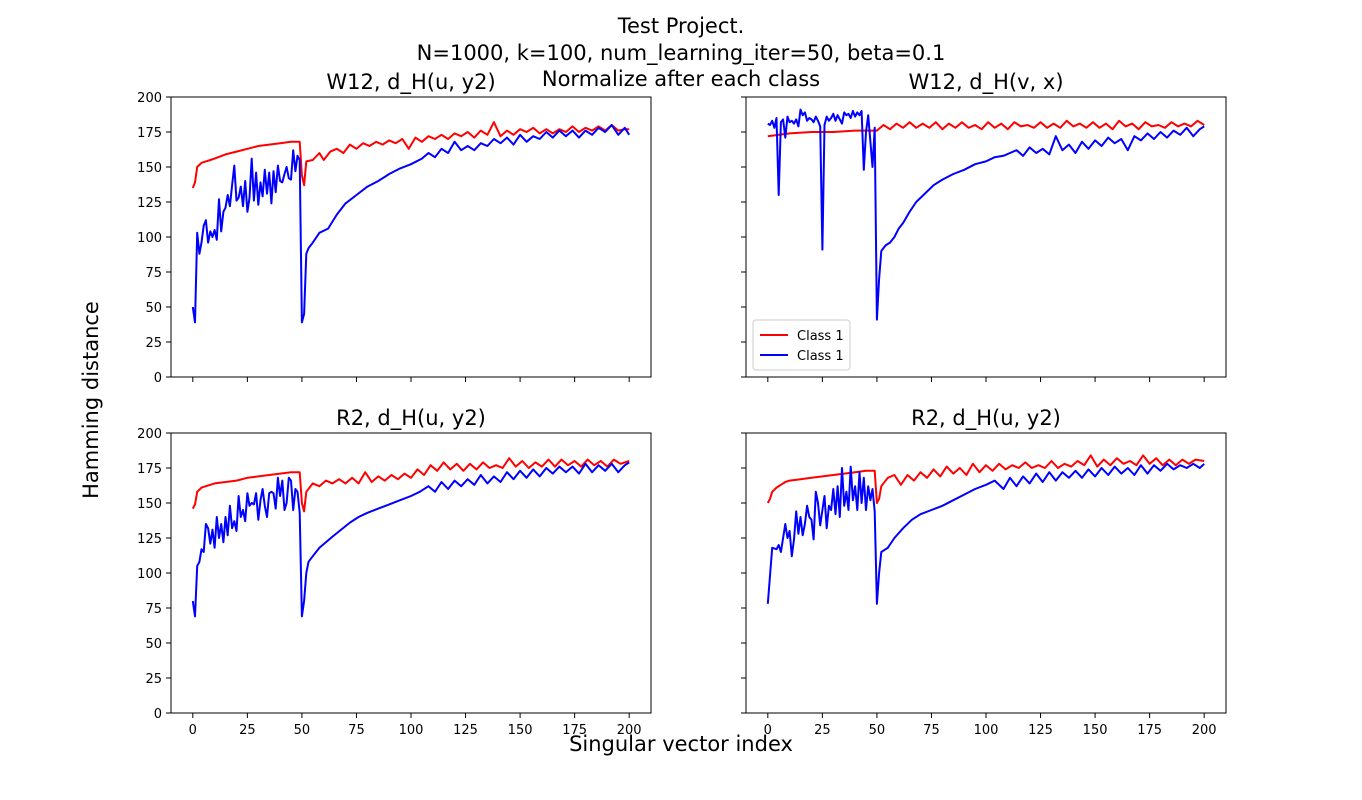 This screenshot has width=1362, height=800. Describe the element at coordinates (681, 79) in the screenshot. I see `figure-title-line-3: Normalize after each class` at that location.